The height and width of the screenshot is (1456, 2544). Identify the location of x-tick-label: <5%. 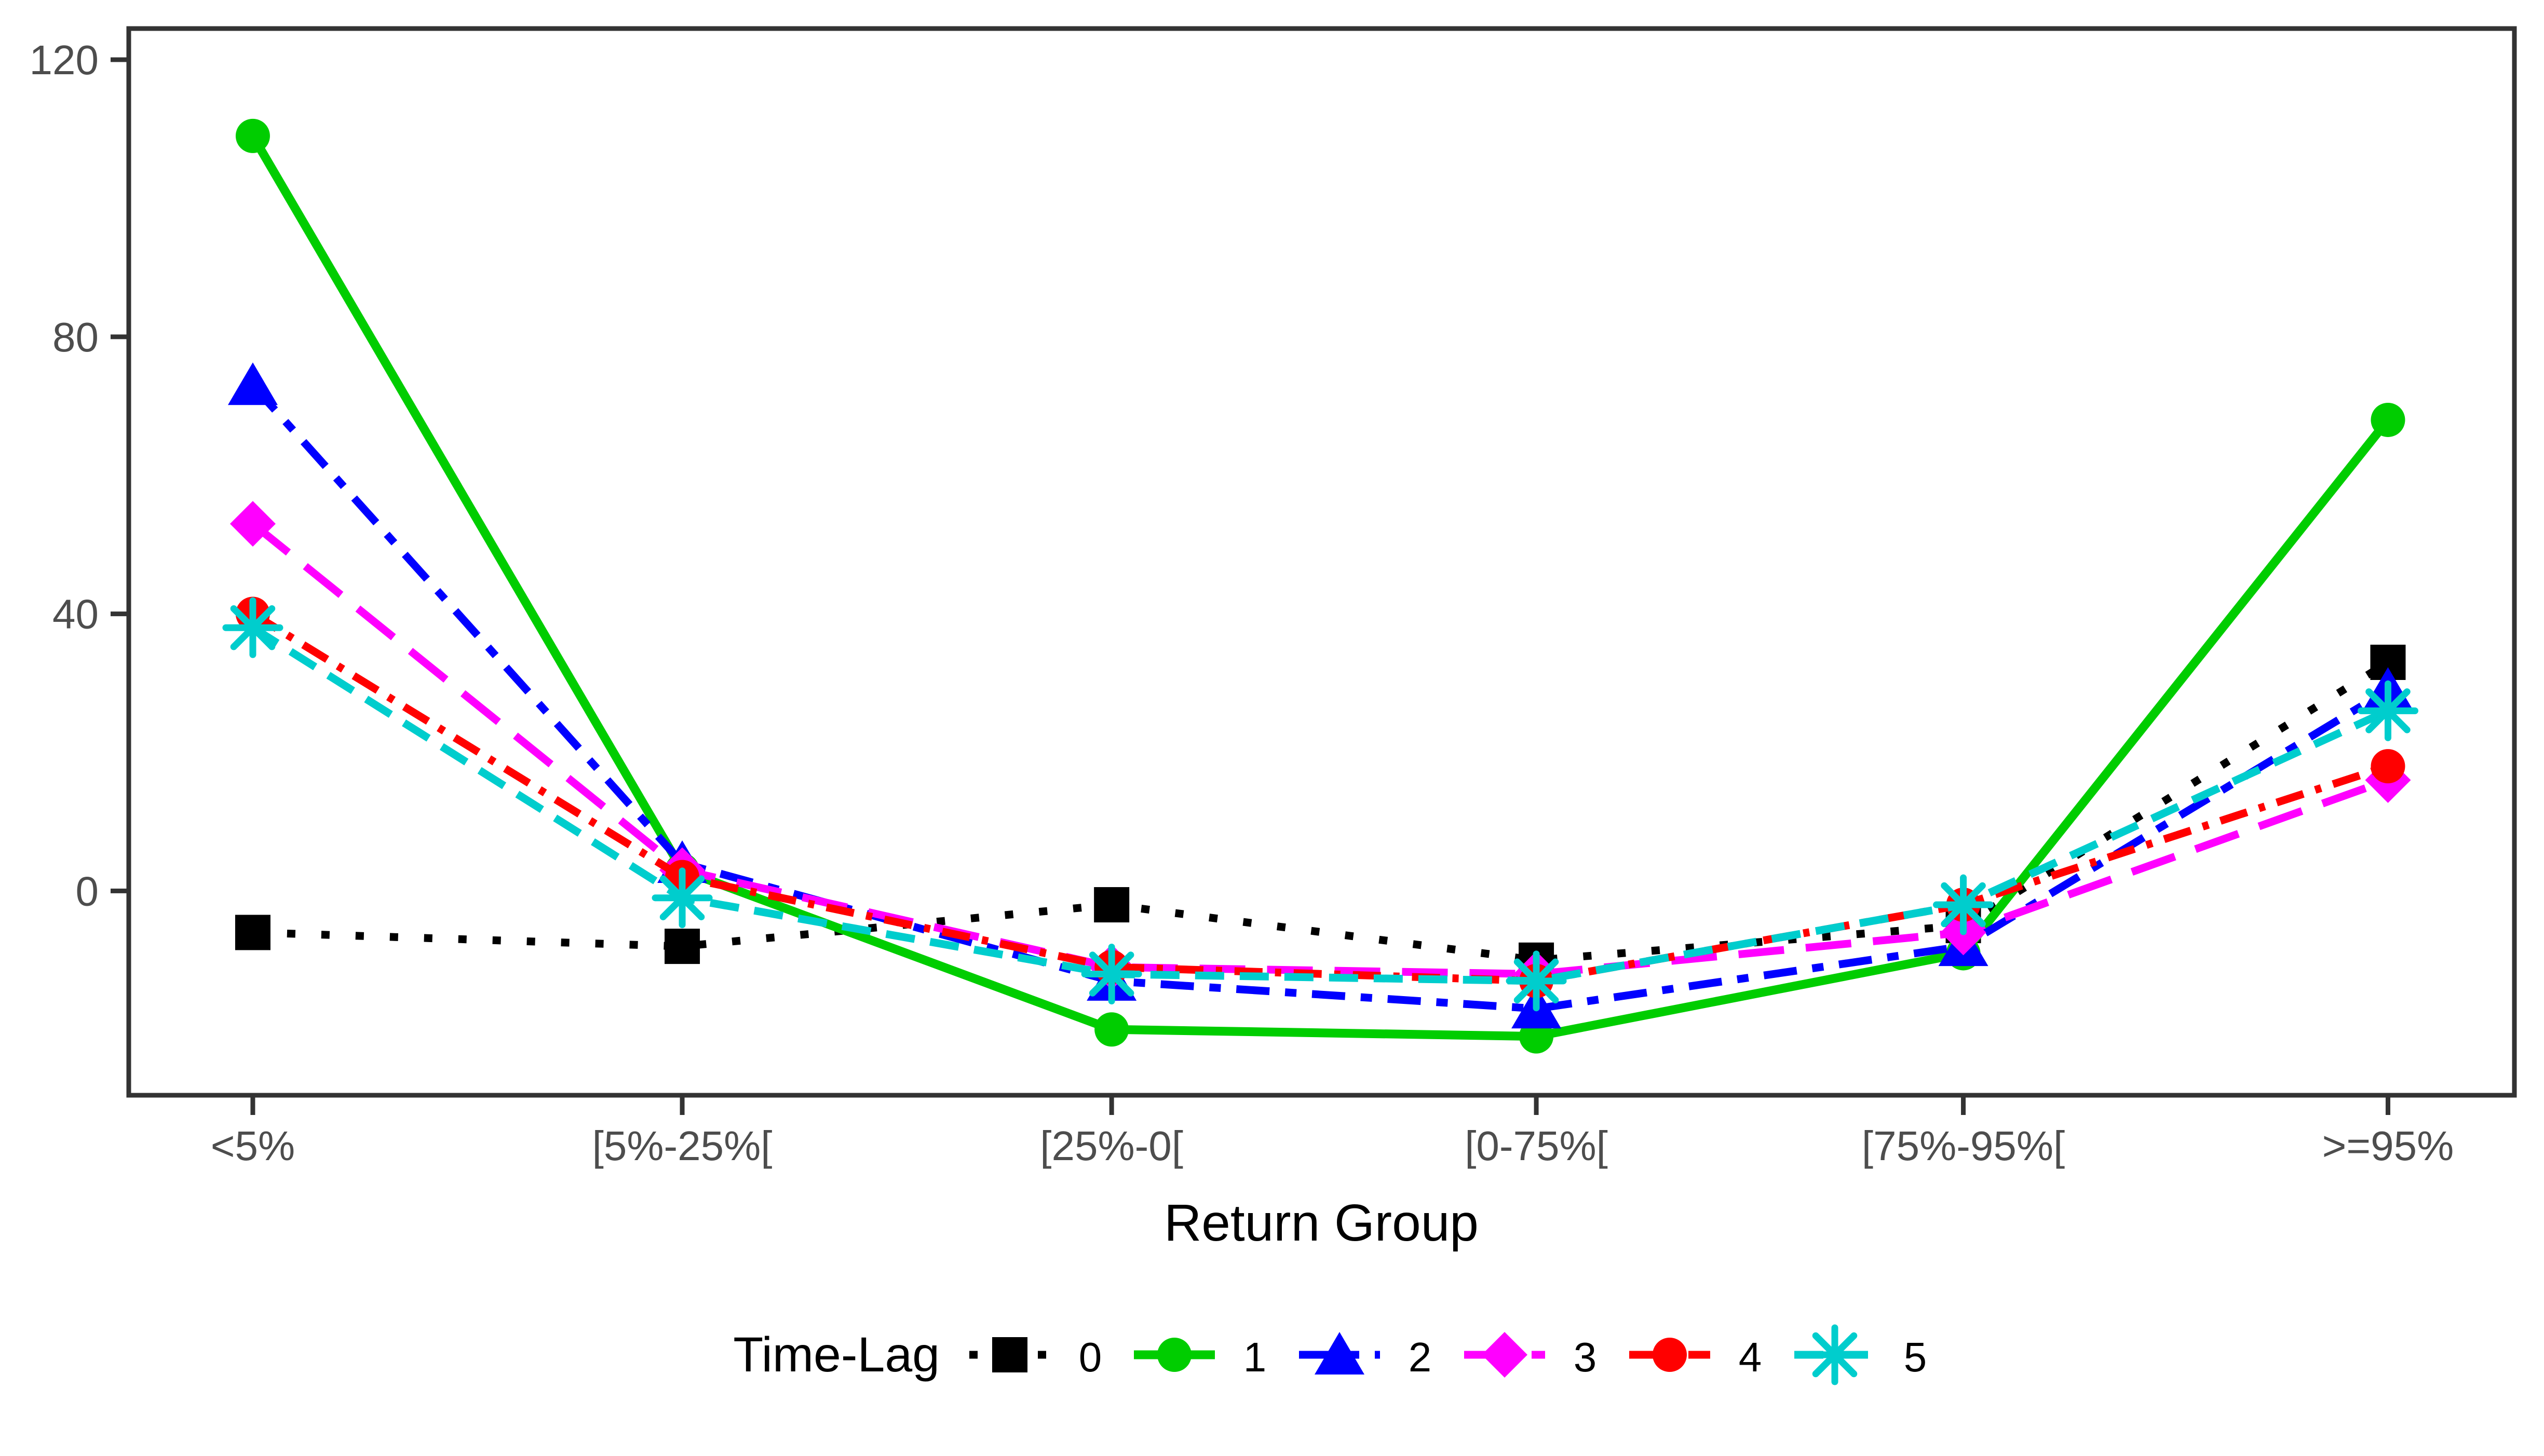
(253, 1146).